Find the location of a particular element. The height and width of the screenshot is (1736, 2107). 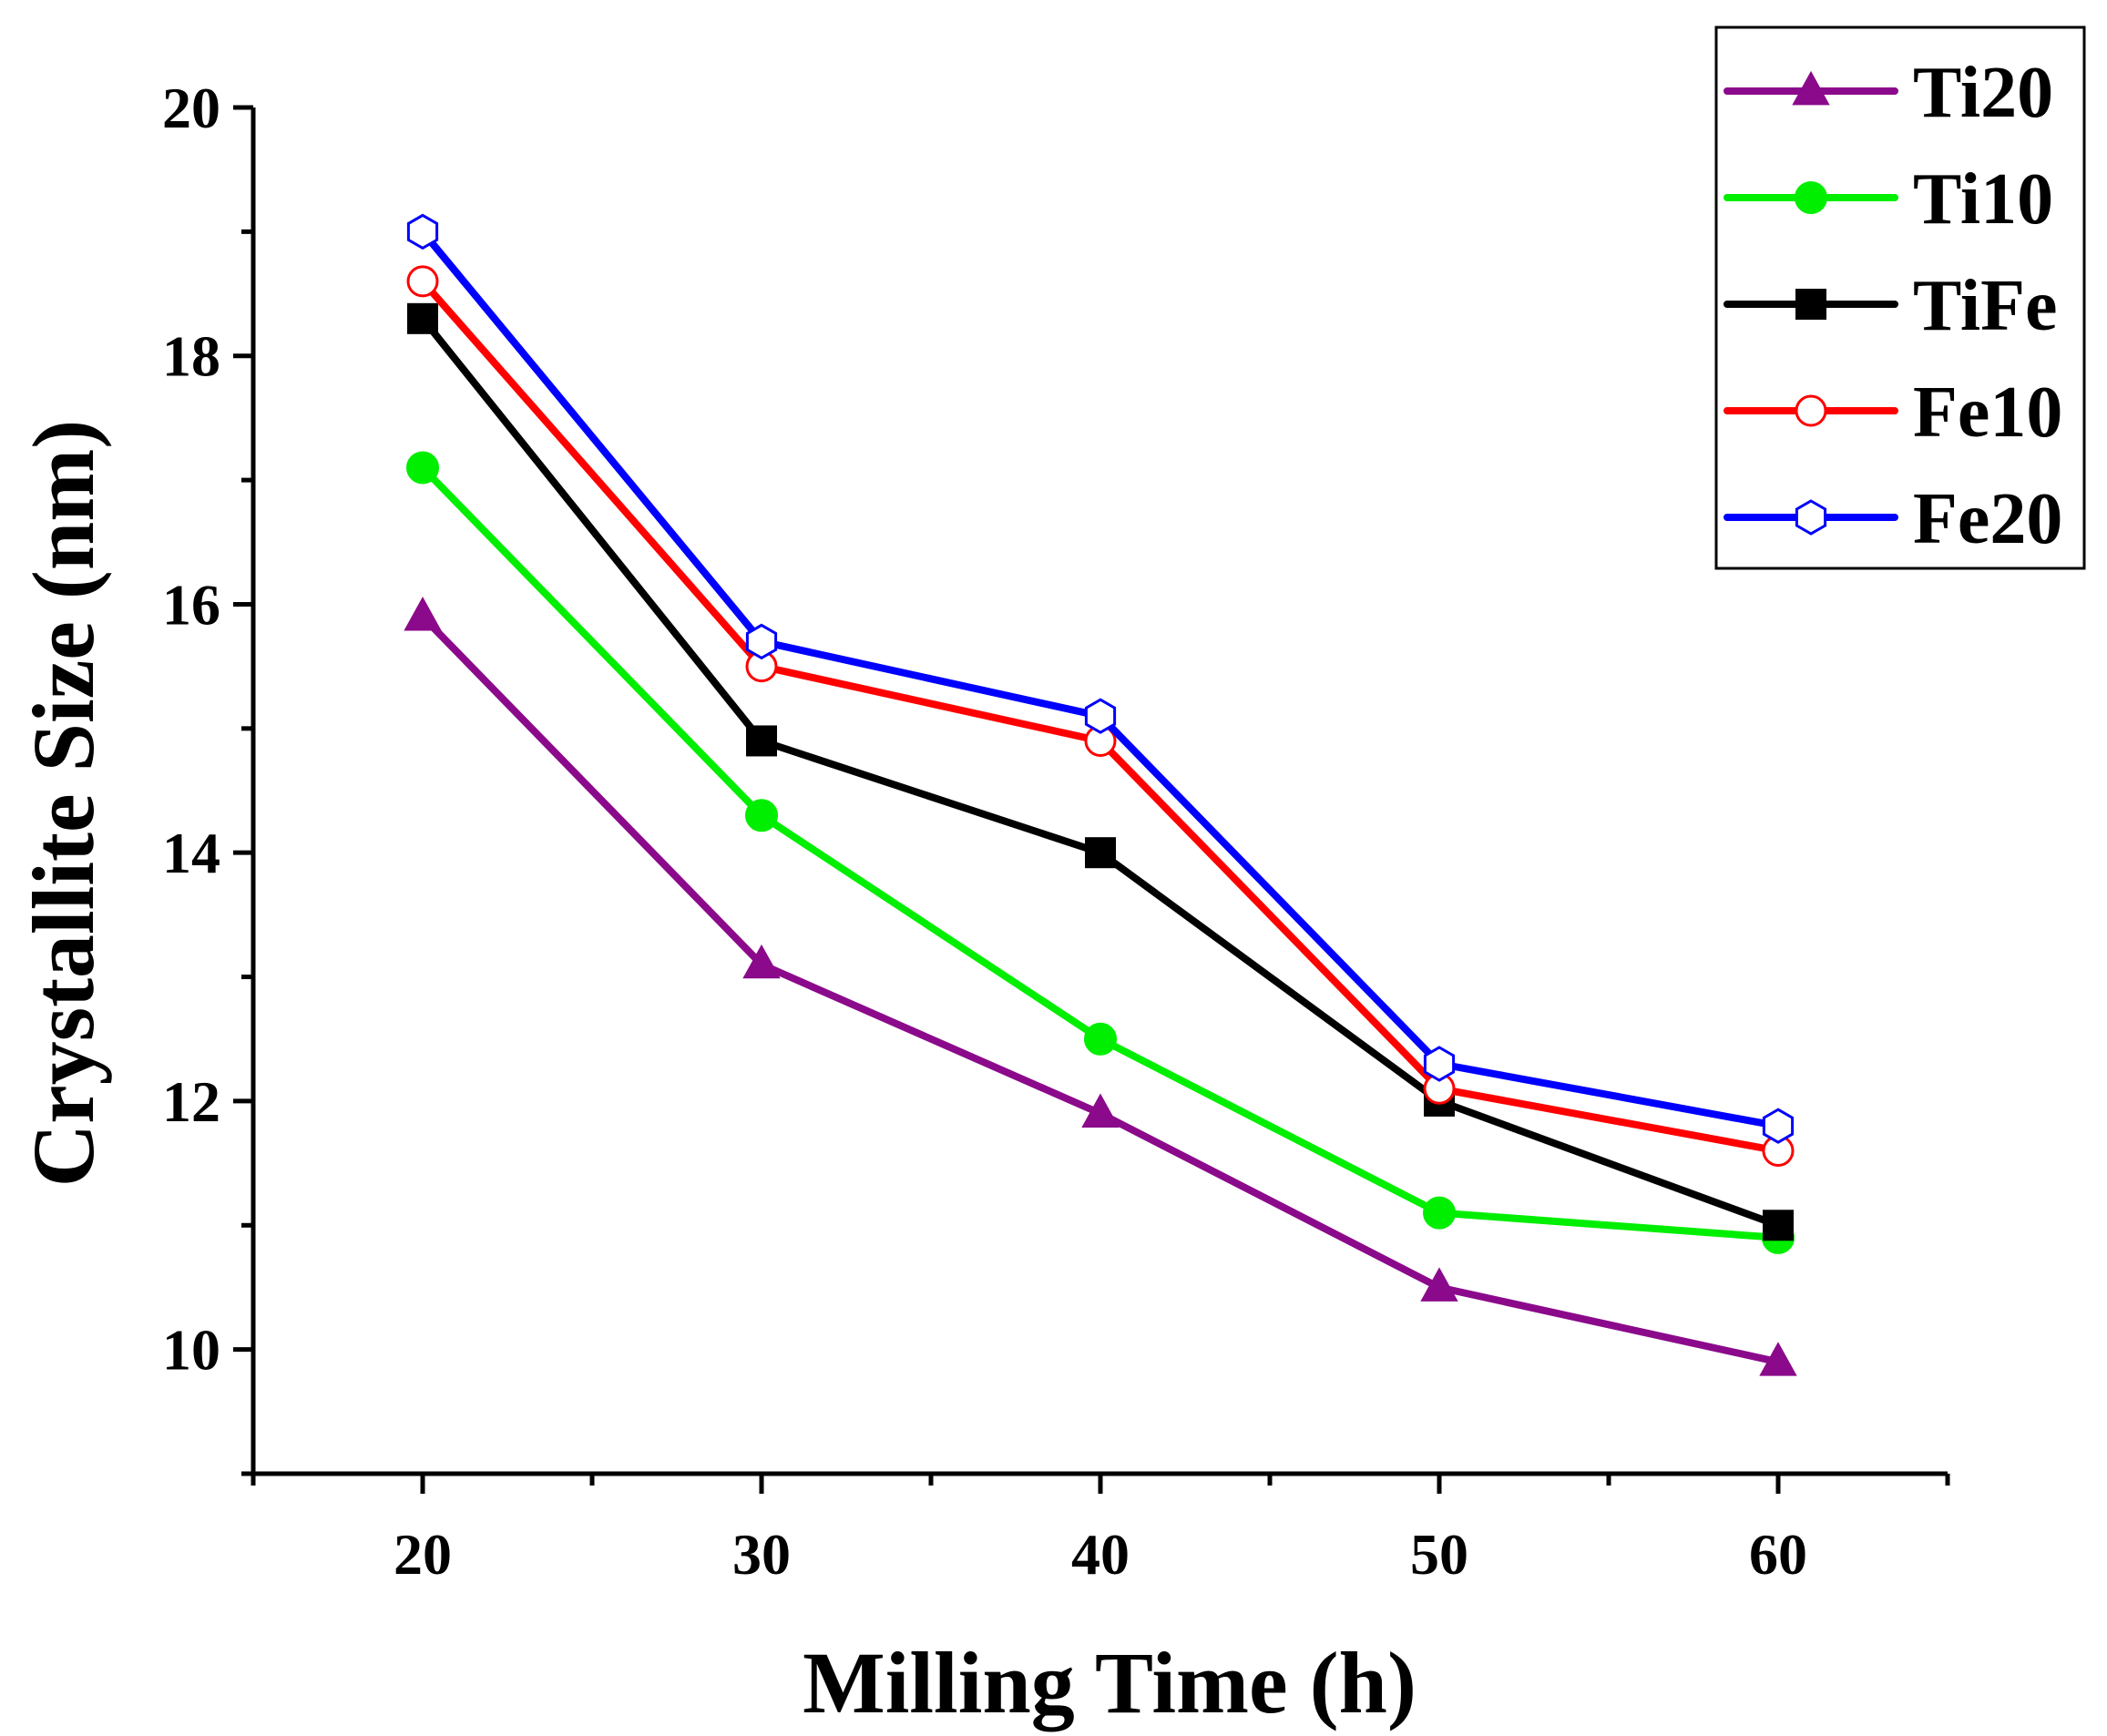

x-tick-label: 20 is located at coordinates (423, 1554).